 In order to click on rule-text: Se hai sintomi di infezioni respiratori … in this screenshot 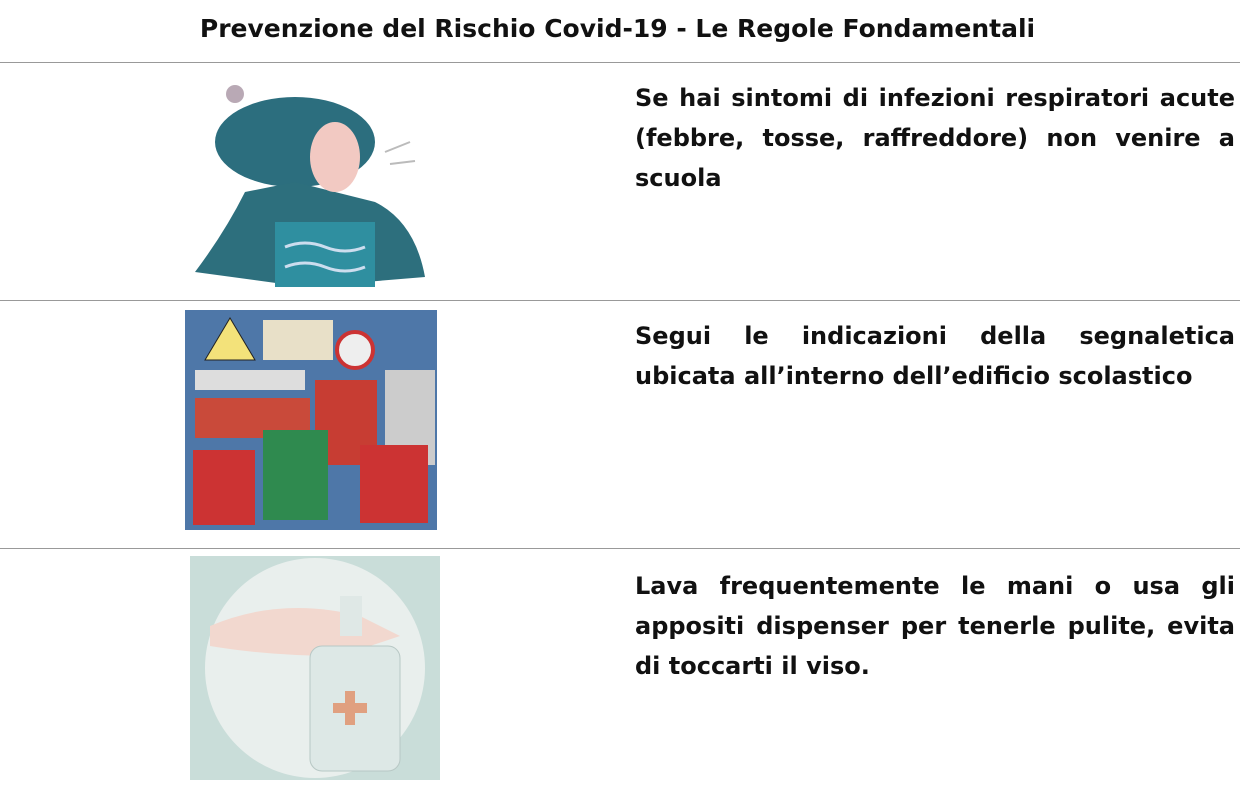, I will do `click(935, 138)`.